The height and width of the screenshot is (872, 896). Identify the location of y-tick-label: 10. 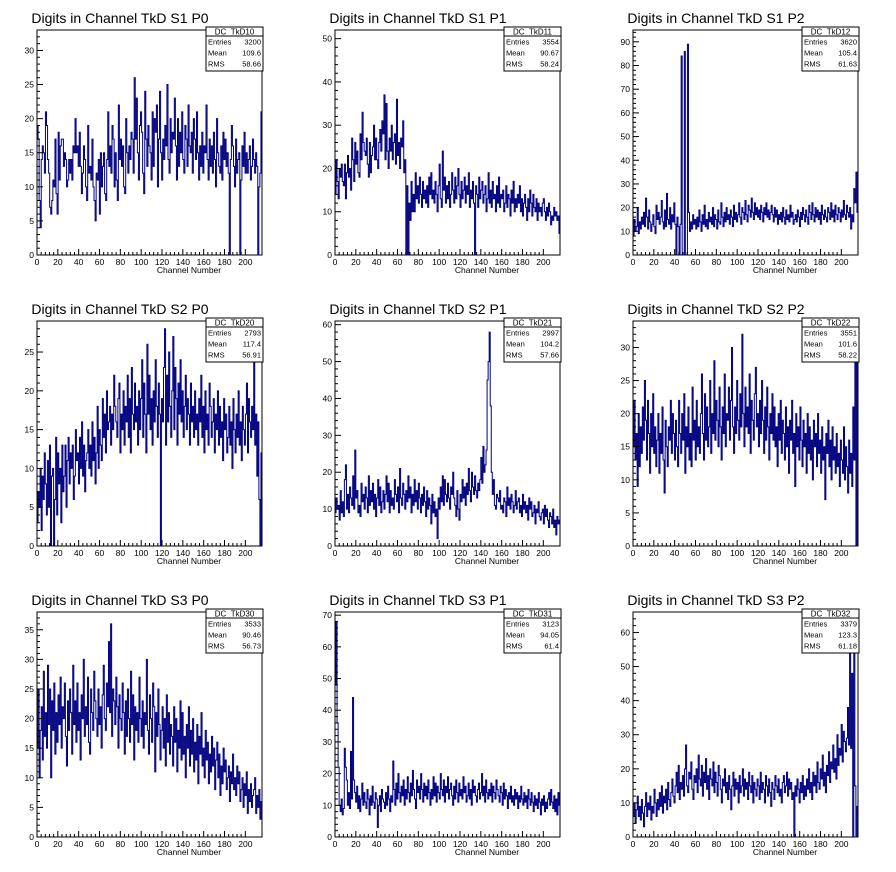
(626, 480).